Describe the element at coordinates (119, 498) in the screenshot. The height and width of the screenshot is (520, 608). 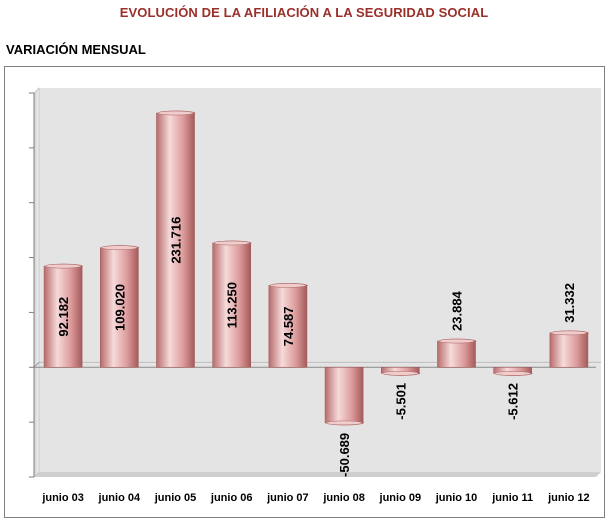
I see `x-tick-label: junio 04` at that location.